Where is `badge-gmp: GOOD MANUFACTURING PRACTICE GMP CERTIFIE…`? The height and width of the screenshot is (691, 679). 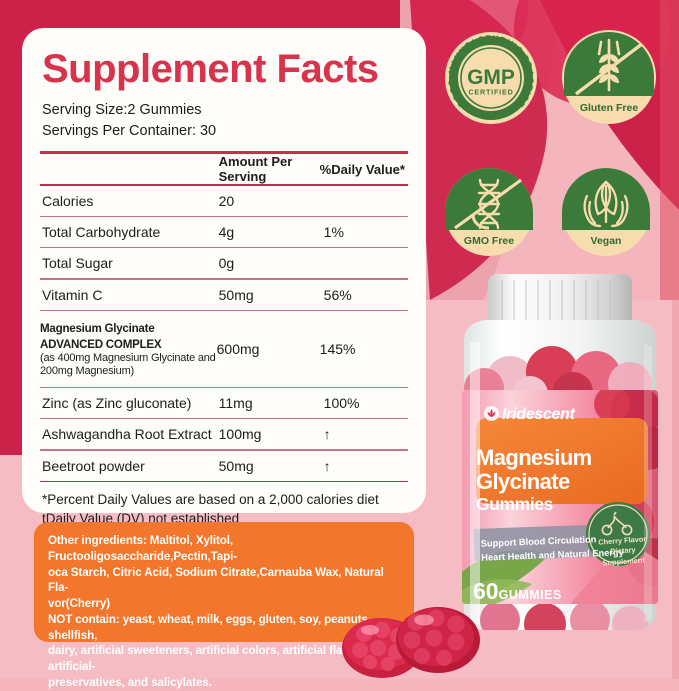 badge-gmp: GOOD MANUFACTURING PRACTICE GMP CERTIFIE… is located at coordinates (491, 78).